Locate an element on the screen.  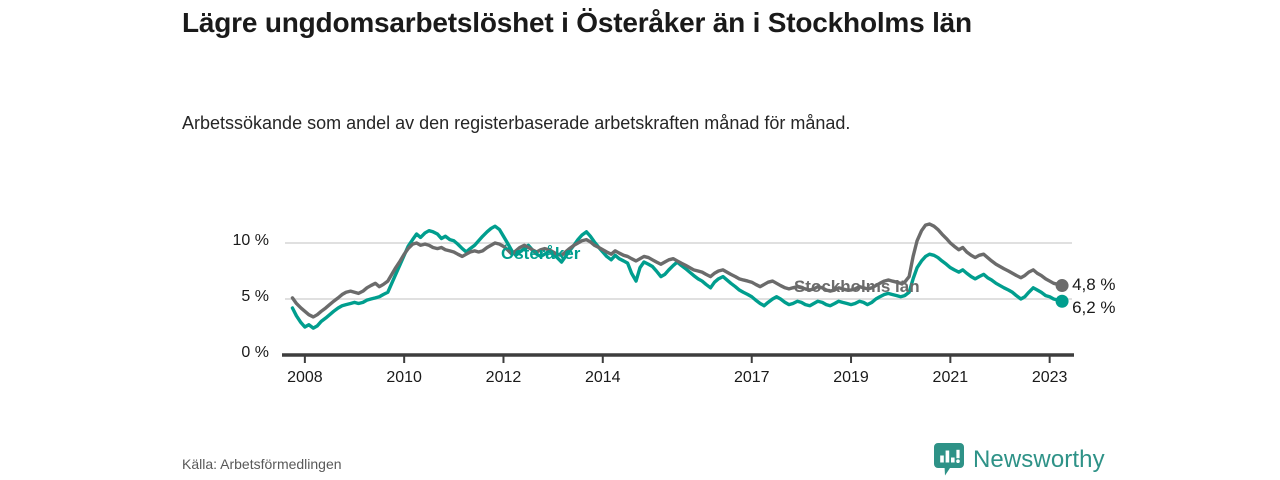
series-lines is located at coordinates (677, 276).